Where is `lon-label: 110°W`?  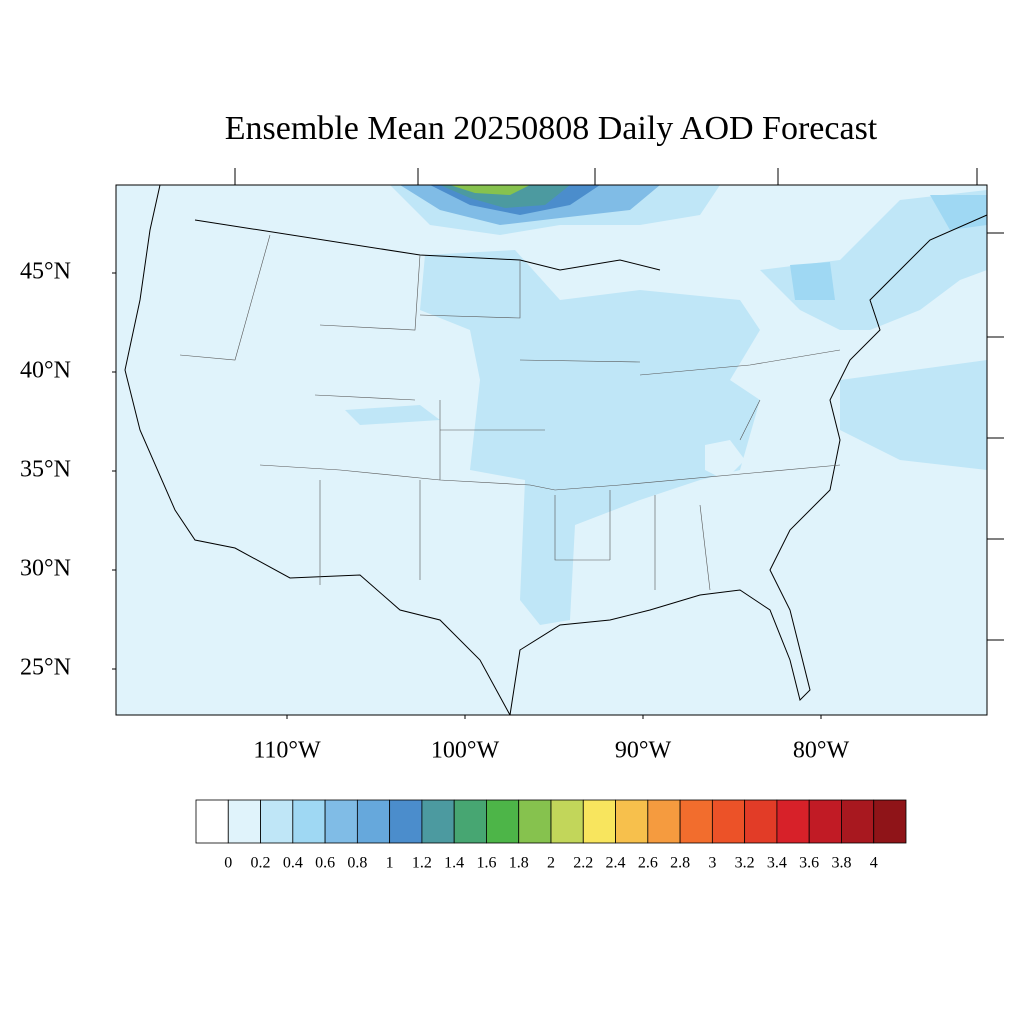
lon-label: 110°W is located at coordinates (287, 751).